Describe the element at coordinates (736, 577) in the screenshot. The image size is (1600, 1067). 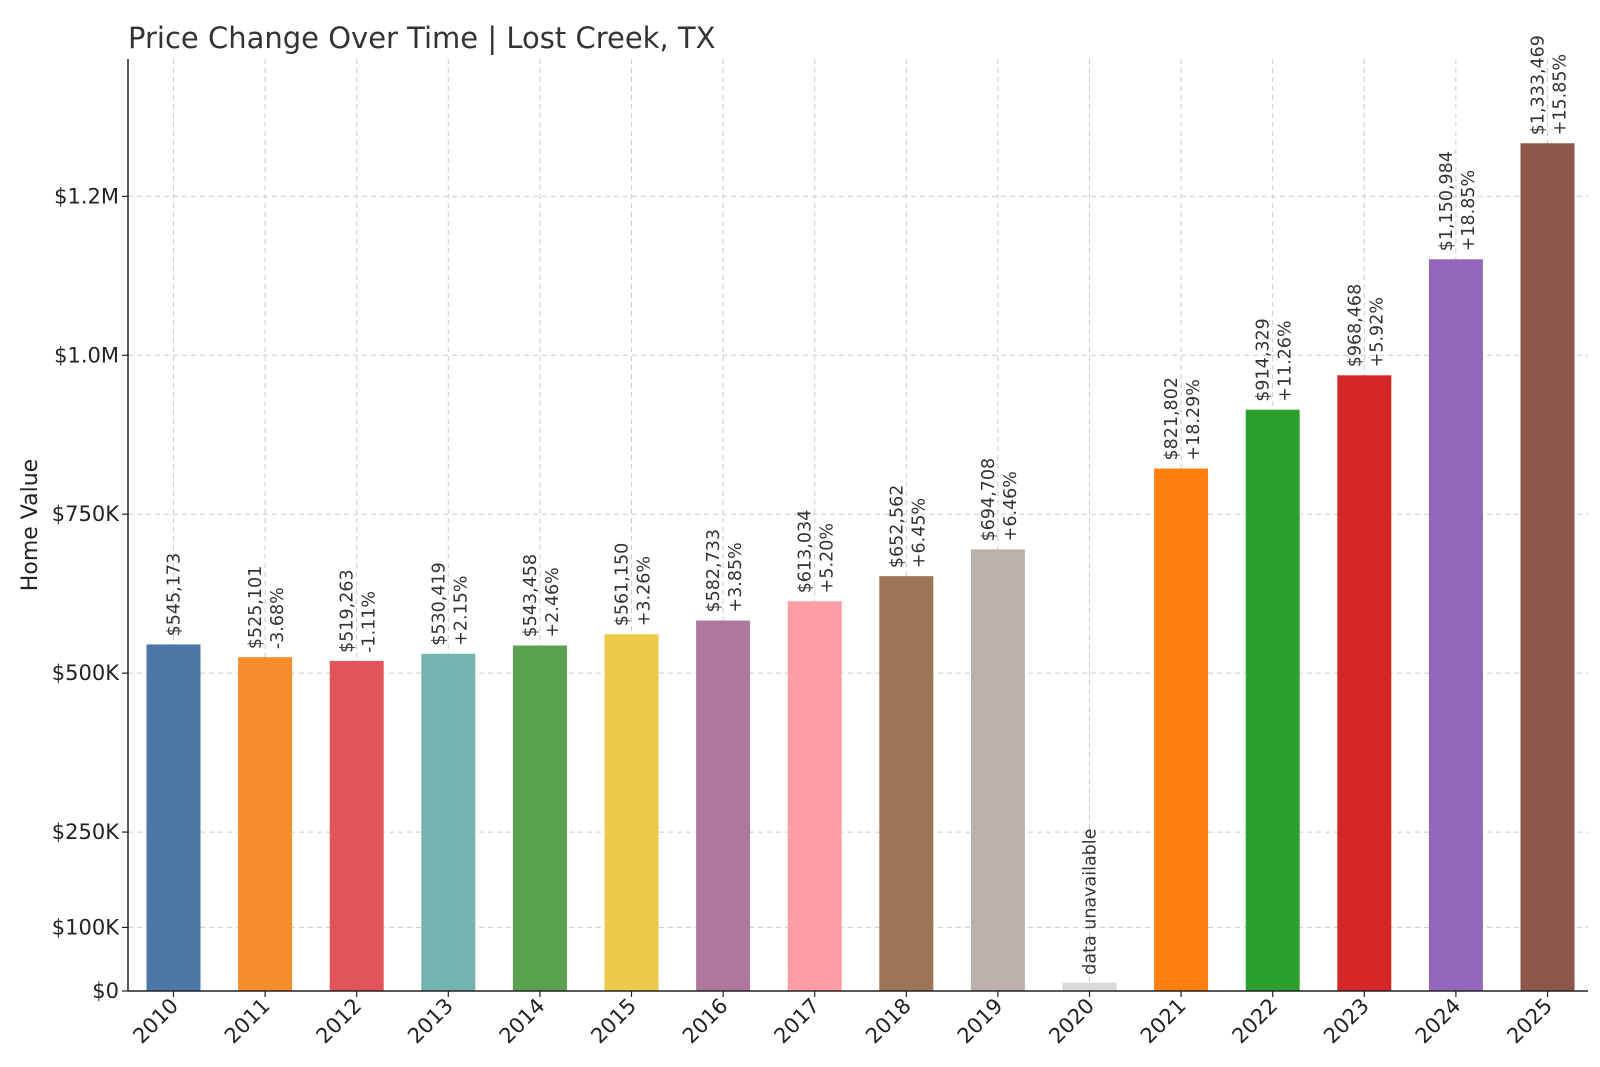
I see `change-label: +3.85%` at that location.